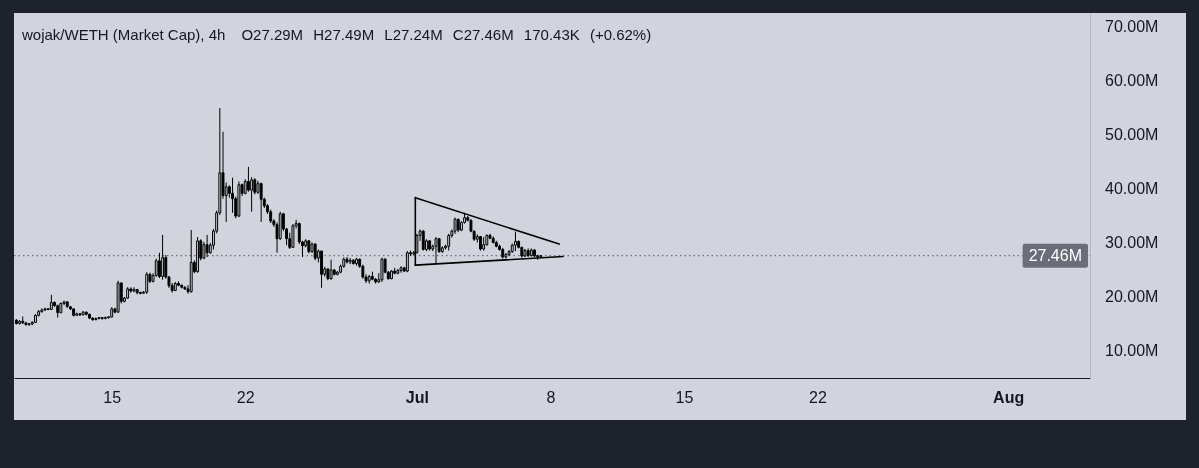 This screenshot has width=1199, height=468. I want to click on ref-line-label: 27.46M, so click(1055, 256).